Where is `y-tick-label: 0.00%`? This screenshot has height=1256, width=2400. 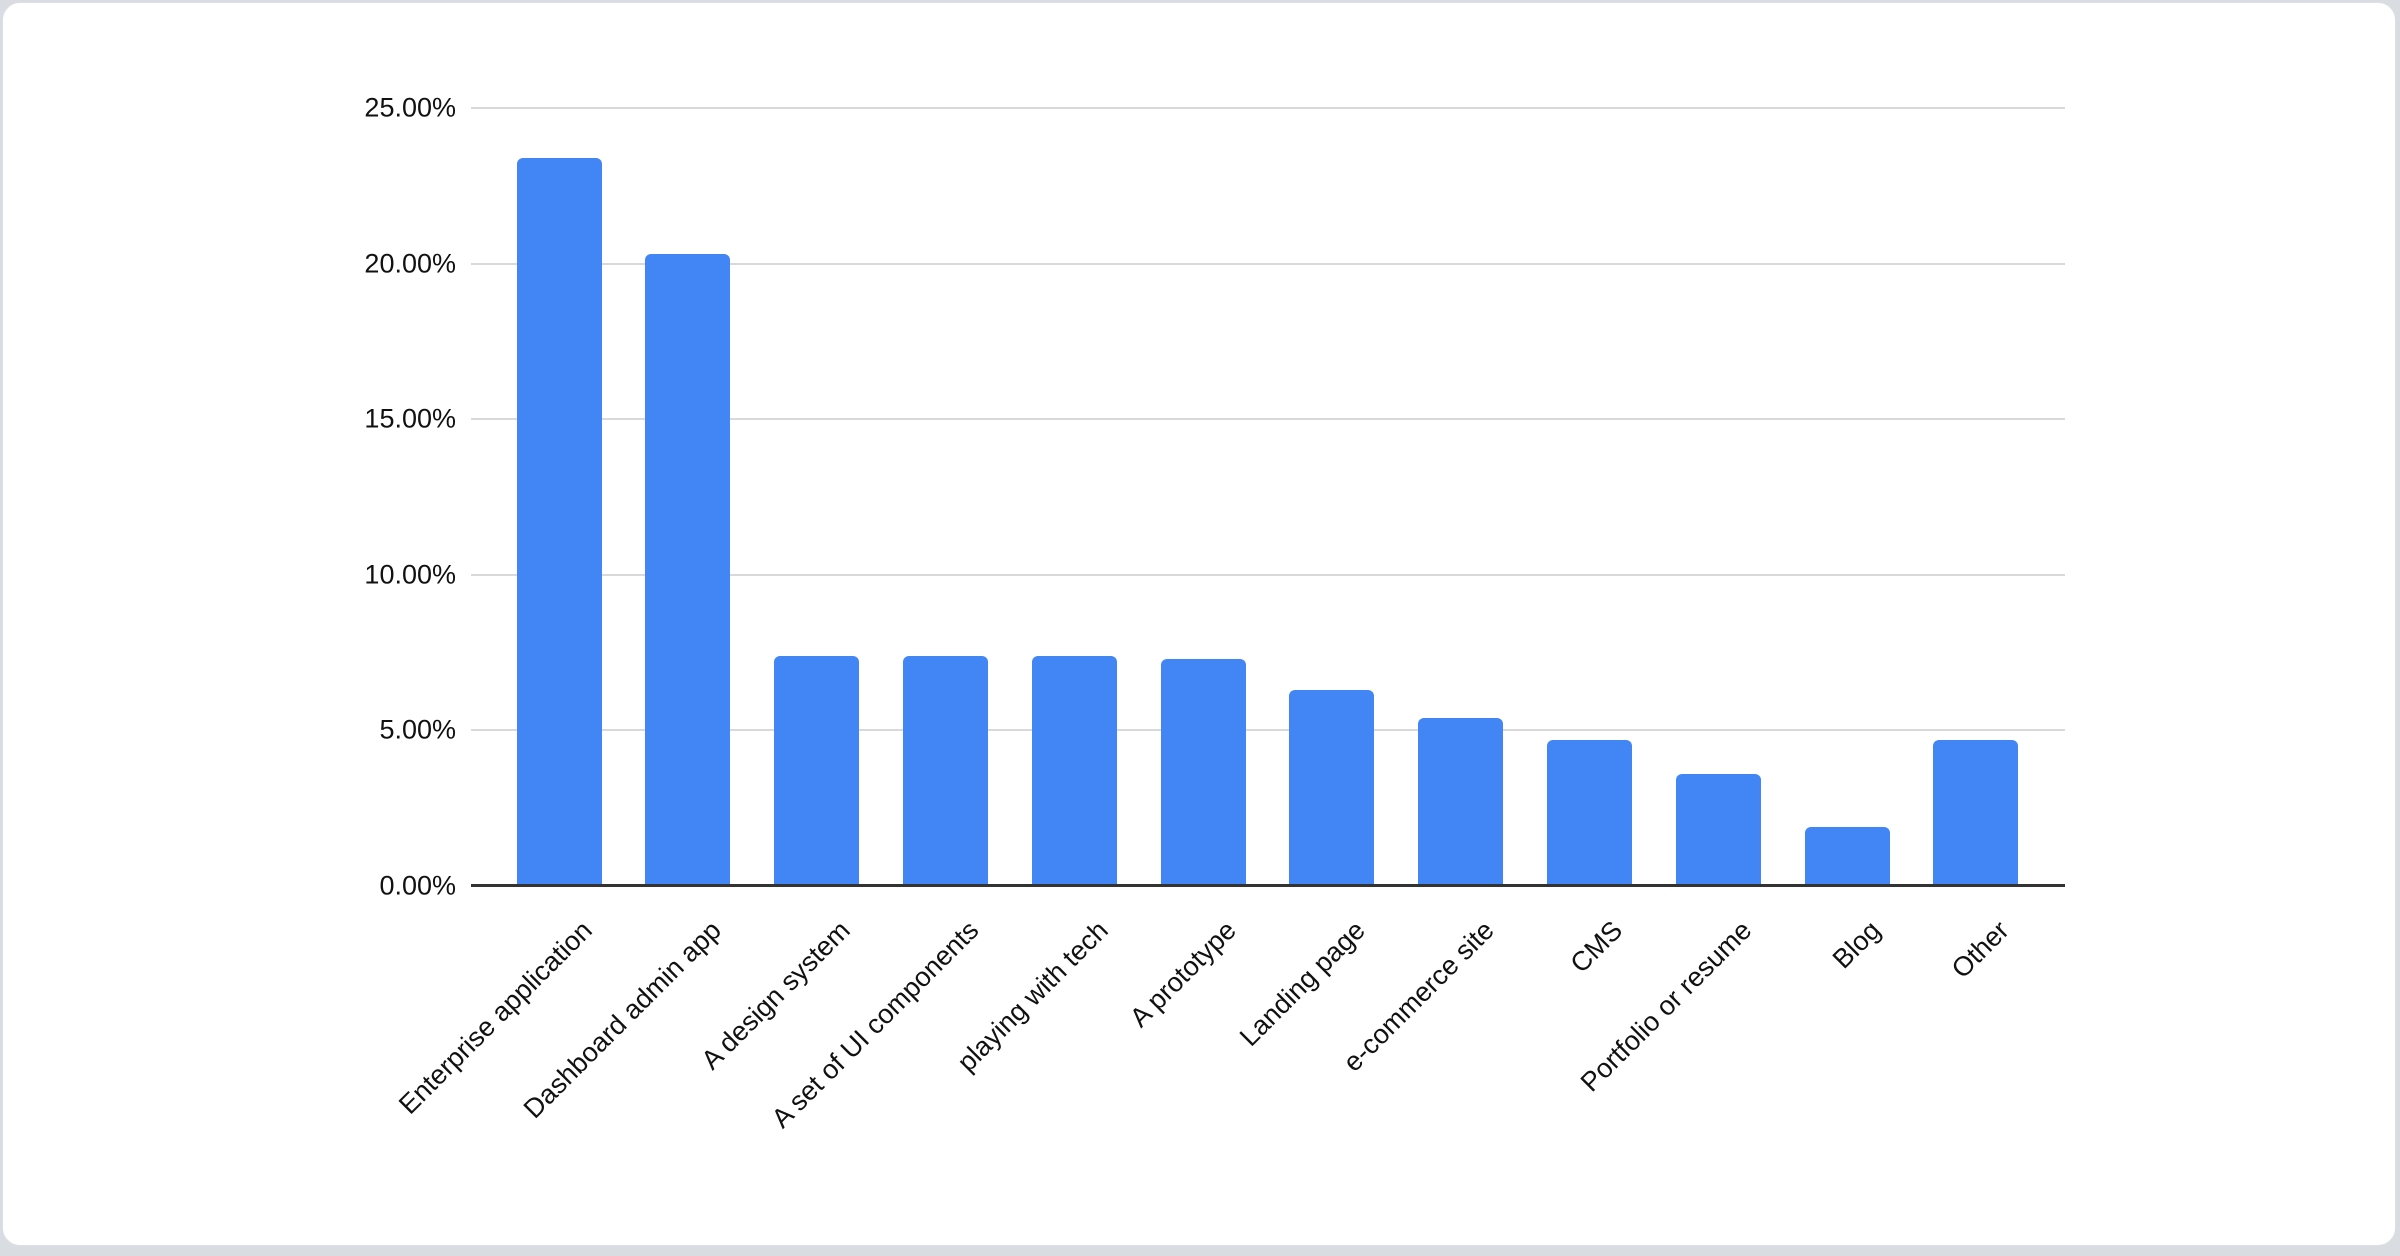 y-tick-label: 0.00% is located at coordinates (417, 885).